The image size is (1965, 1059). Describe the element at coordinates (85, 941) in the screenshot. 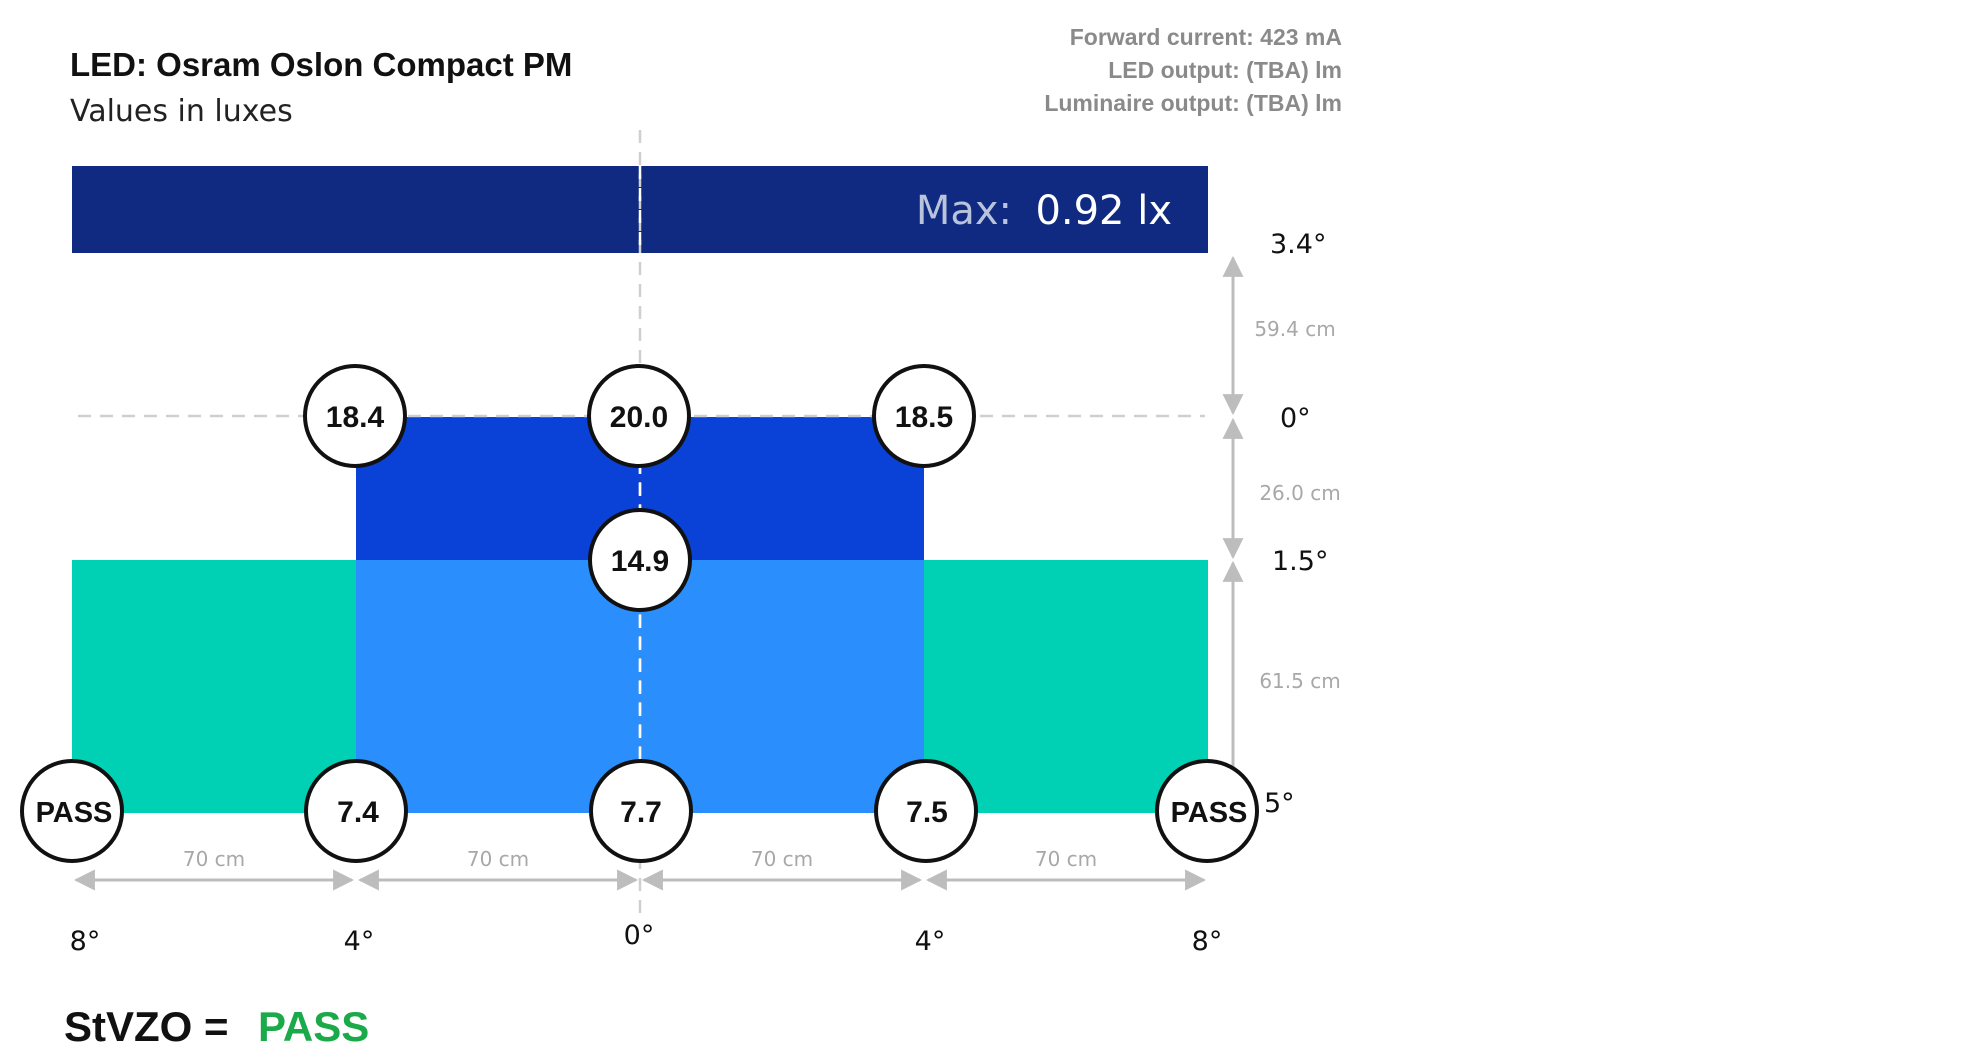

I see `h-angle-left-outer: 8°` at that location.